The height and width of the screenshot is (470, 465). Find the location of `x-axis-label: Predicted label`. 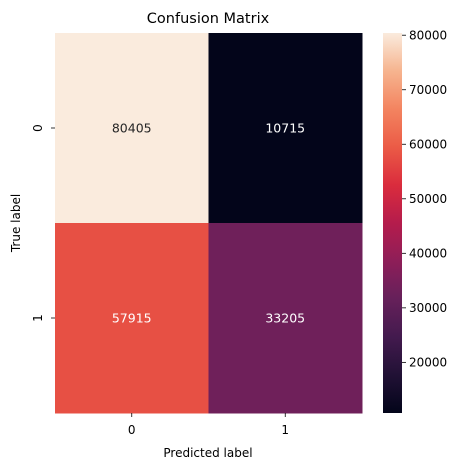

x-axis-label: Predicted label is located at coordinates (207, 453).